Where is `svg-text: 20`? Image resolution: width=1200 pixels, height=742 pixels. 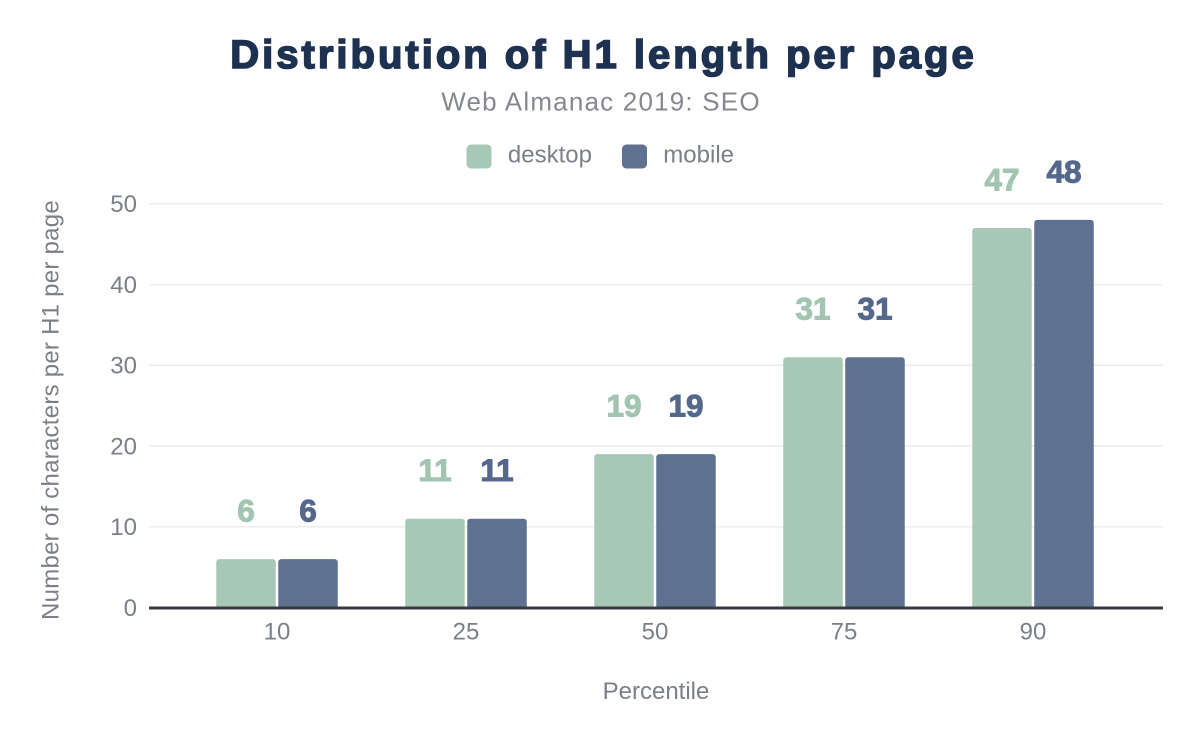
svg-text: 20 is located at coordinates (123, 447).